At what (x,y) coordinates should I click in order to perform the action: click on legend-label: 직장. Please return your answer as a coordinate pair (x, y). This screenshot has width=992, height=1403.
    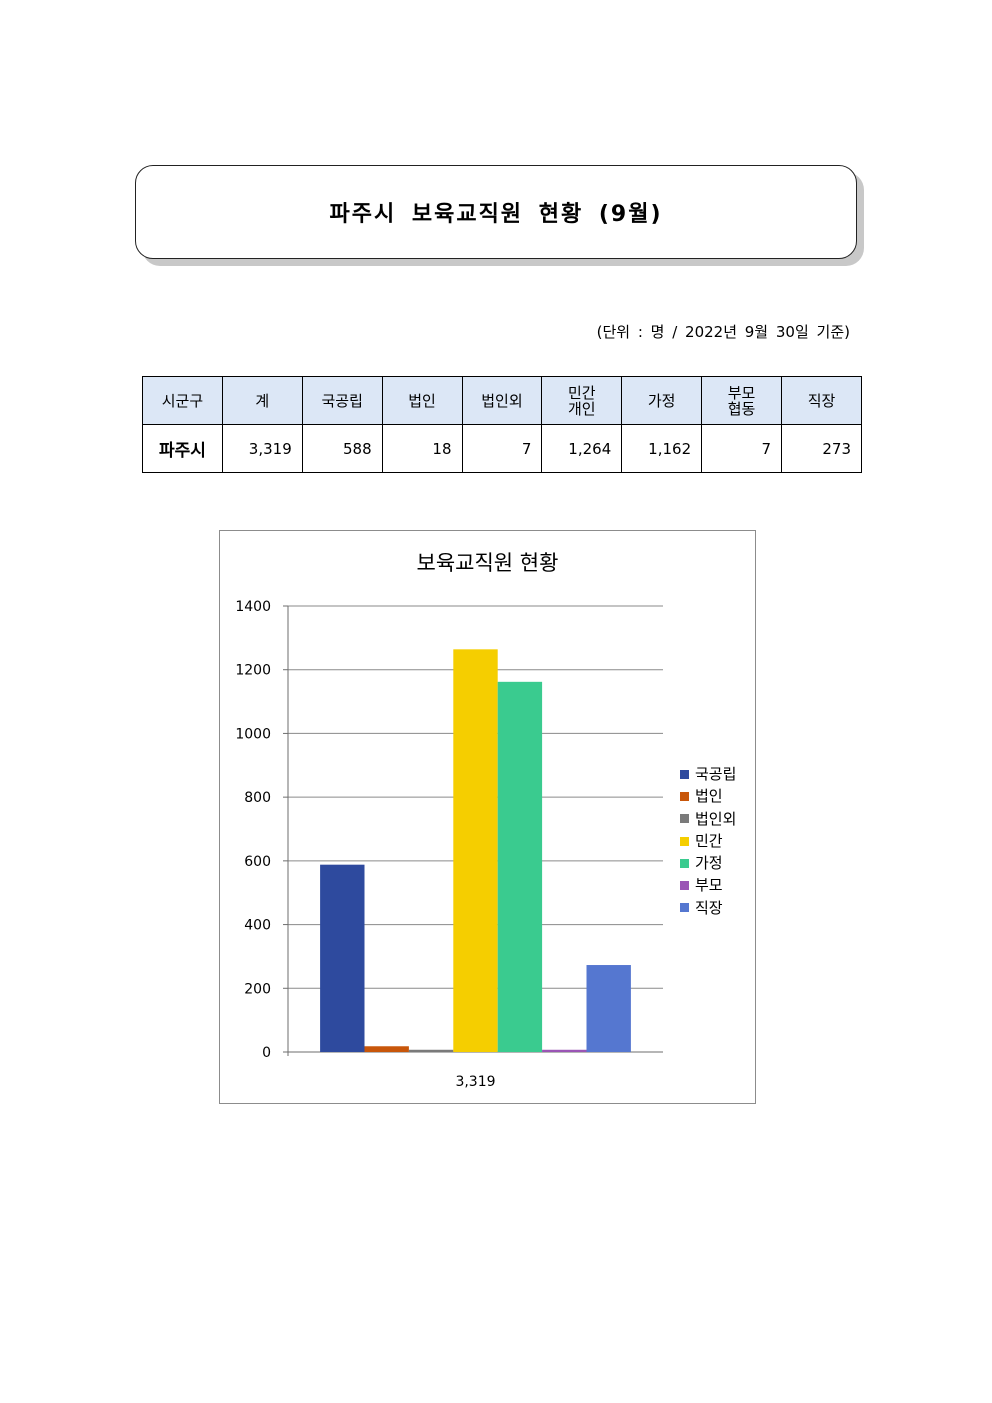
    Looking at the image, I should click on (709, 907).